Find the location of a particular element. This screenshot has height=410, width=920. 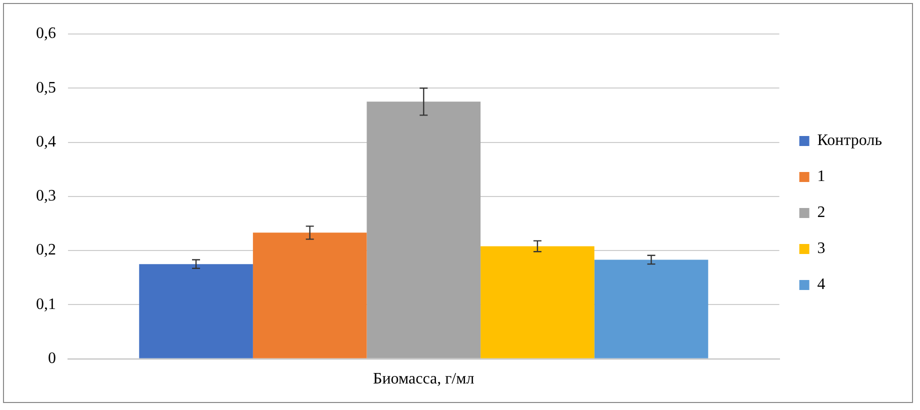

x-tick-label: Биомасса, г/мл is located at coordinates (423, 379).